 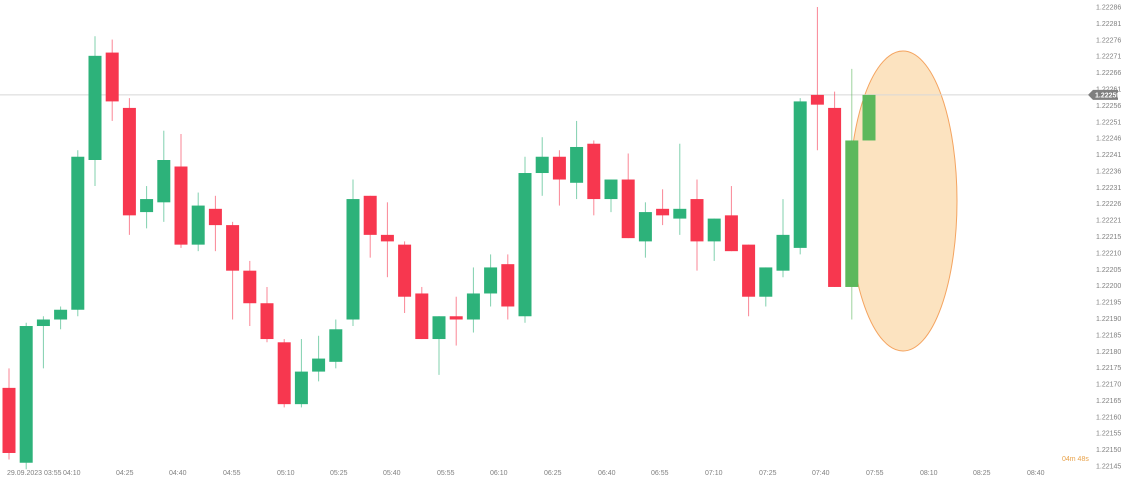 What do you see at coordinates (929, 473) in the screenshot?
I see `x-tick-label: 08:10` at bounding box center [929, 473].